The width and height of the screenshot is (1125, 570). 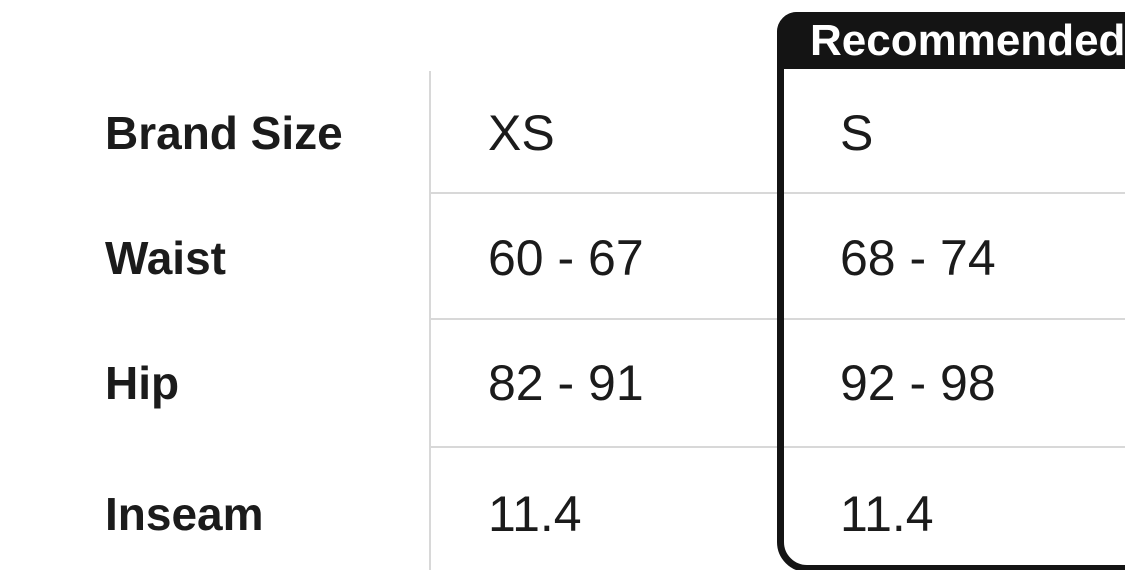 I want to click on column-divider, so click(x=430, y=320).